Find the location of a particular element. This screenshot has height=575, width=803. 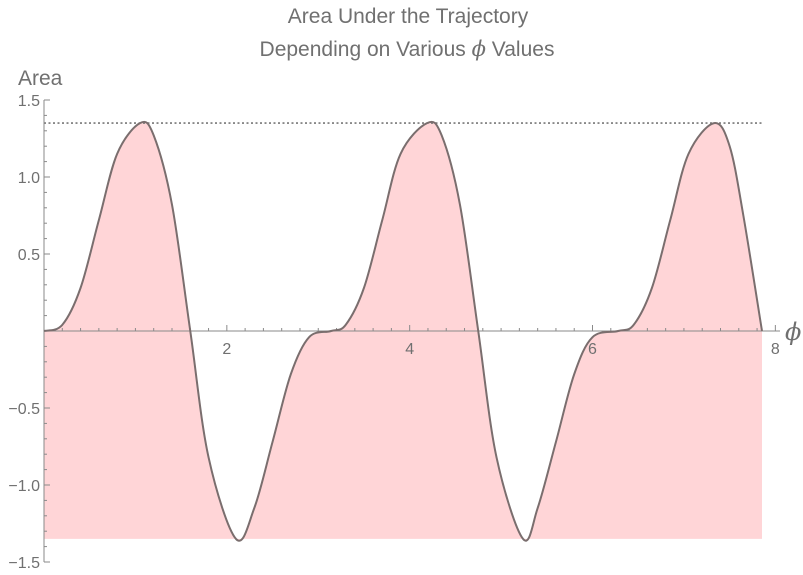

chart-title-line2: Depending on Various ϕ Values is located at coordinates (407, 49).